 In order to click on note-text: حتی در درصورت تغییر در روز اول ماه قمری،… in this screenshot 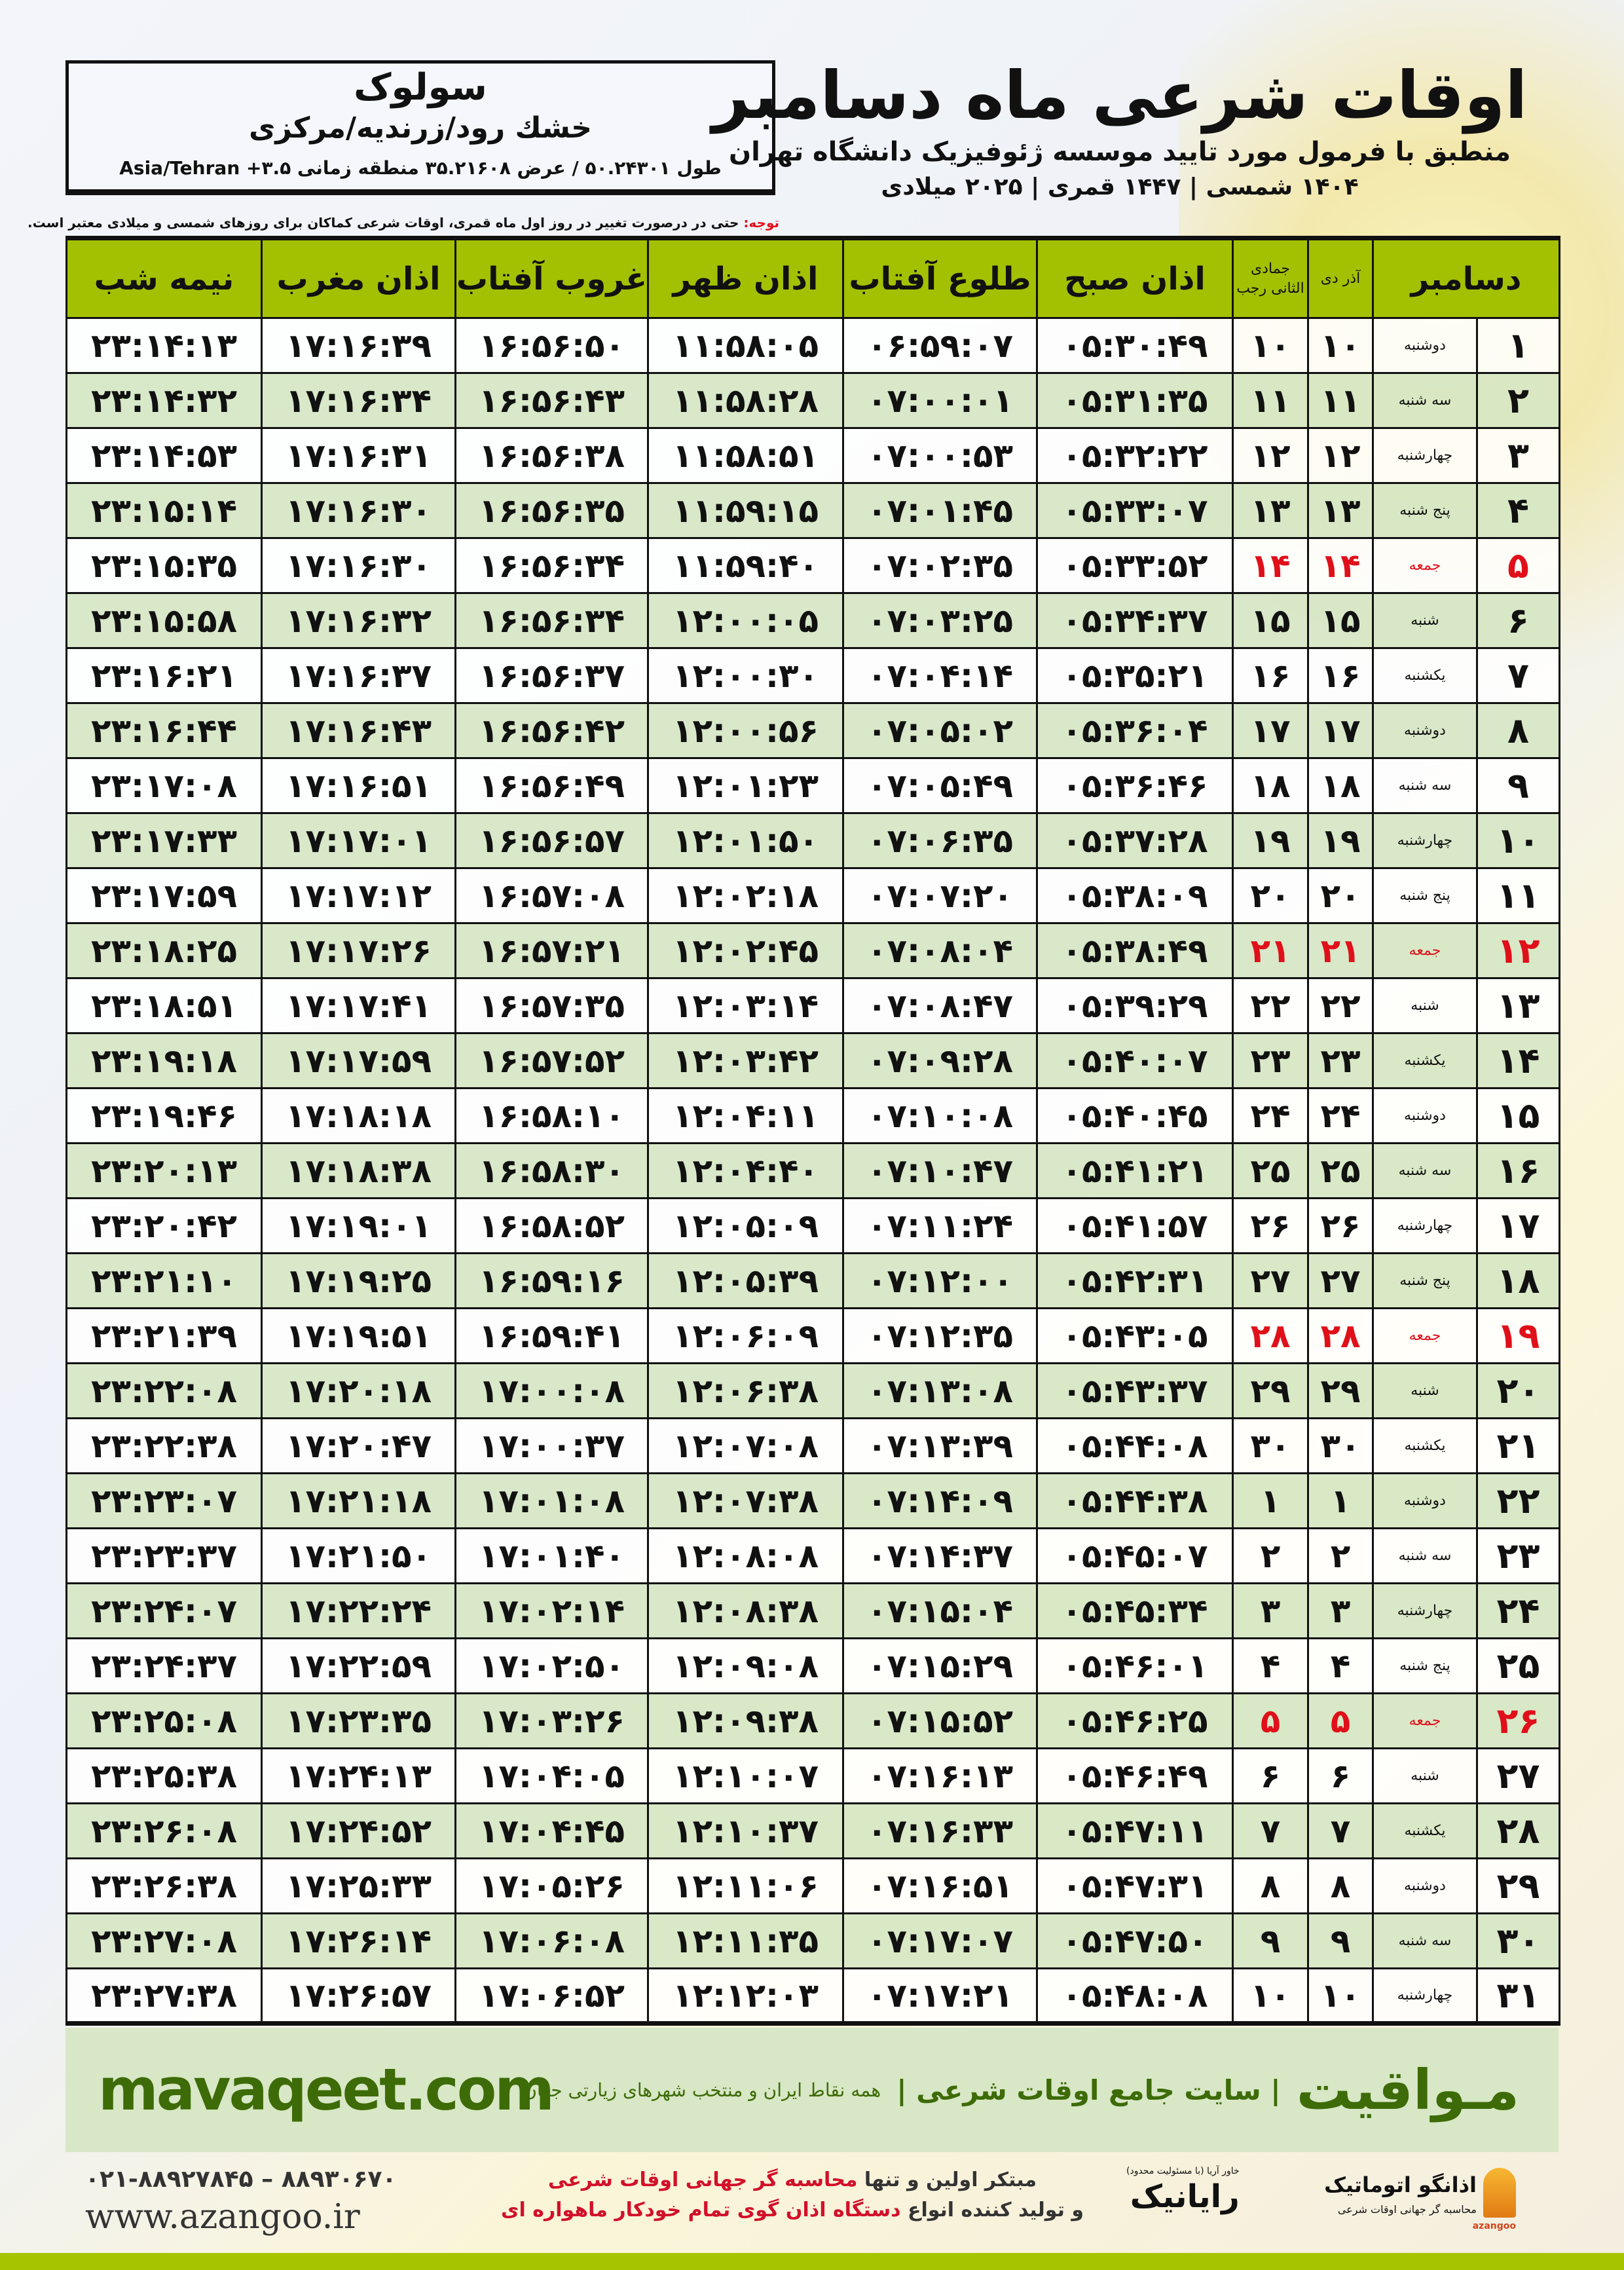, I will do `click(386, 223)`.